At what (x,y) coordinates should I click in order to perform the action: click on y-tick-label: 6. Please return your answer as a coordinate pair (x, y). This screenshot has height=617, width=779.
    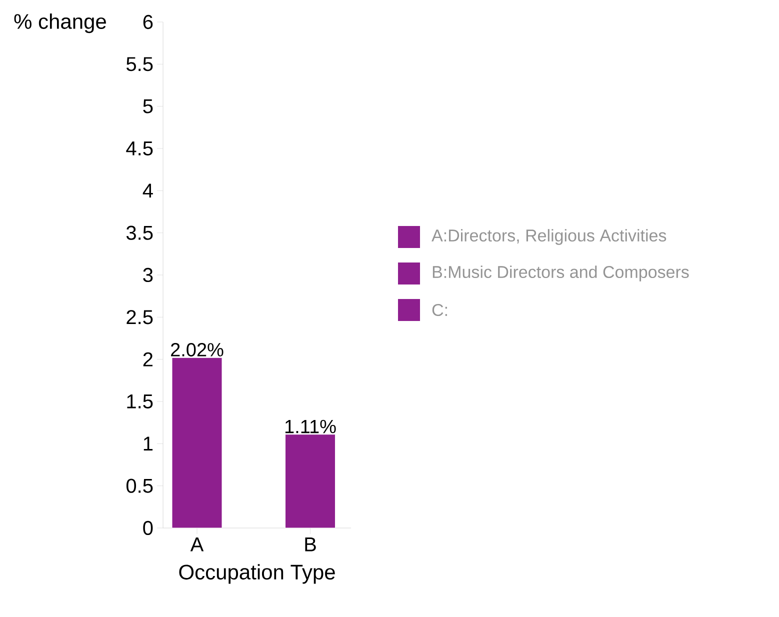
    Looking at the image, I should click on (148, 22).